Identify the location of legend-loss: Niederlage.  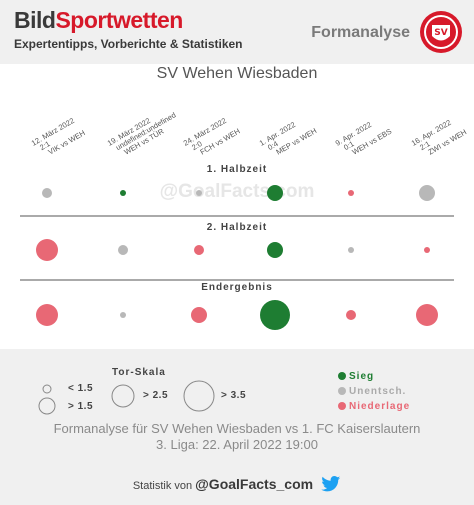
(374, 406).